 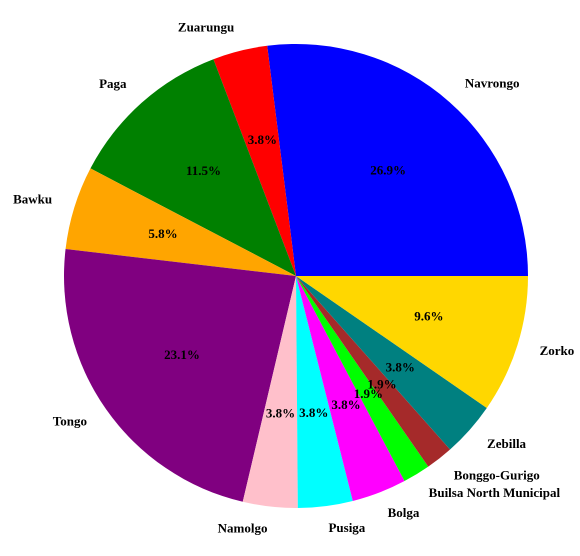 What do you see at coordinates (492, 83) in the screenshot?
I see `slice-label: Navrongo` at bounding box center [492, 83].